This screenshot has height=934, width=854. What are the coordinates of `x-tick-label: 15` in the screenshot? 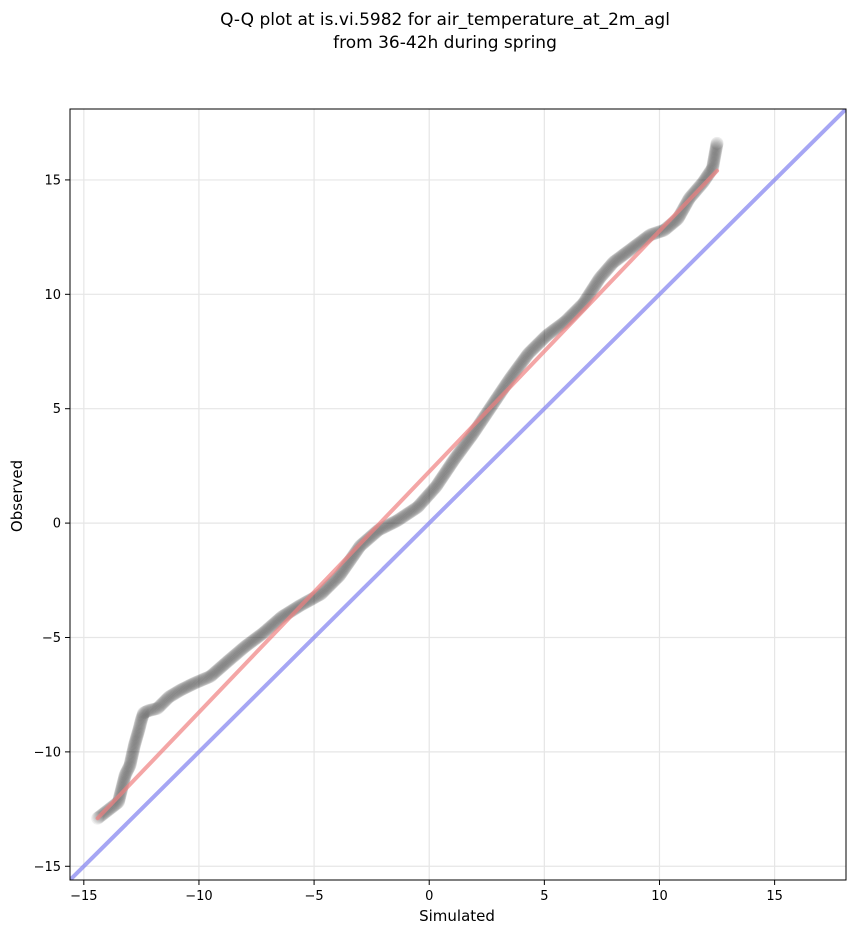 It's located at (774, 896).